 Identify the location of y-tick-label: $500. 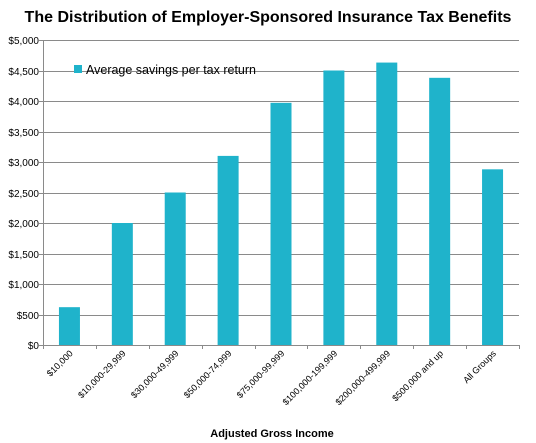
(28, 316).